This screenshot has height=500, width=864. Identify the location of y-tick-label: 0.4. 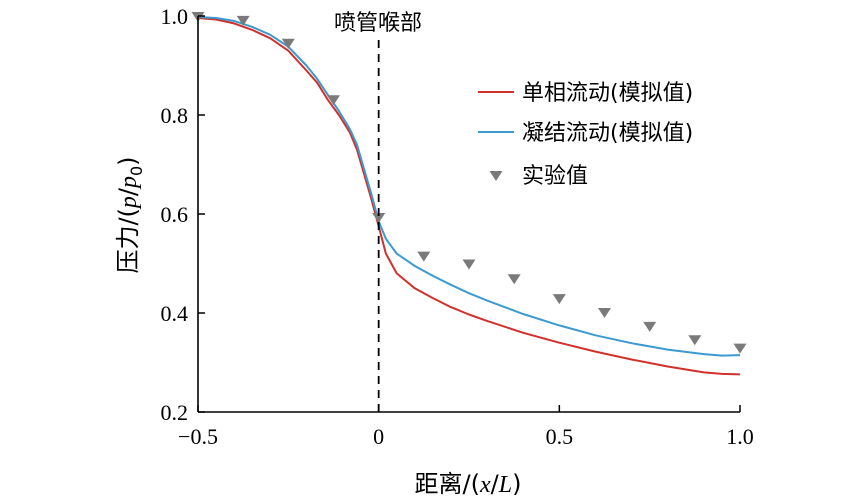
(175, 313).